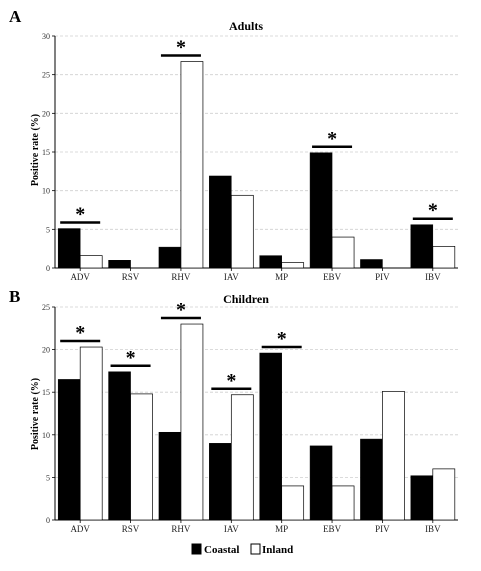  Describe the element at coordinates (35, 150) in the screenshot. I see `panel-a-y-axis-label: Positive rate (%)` at that location.